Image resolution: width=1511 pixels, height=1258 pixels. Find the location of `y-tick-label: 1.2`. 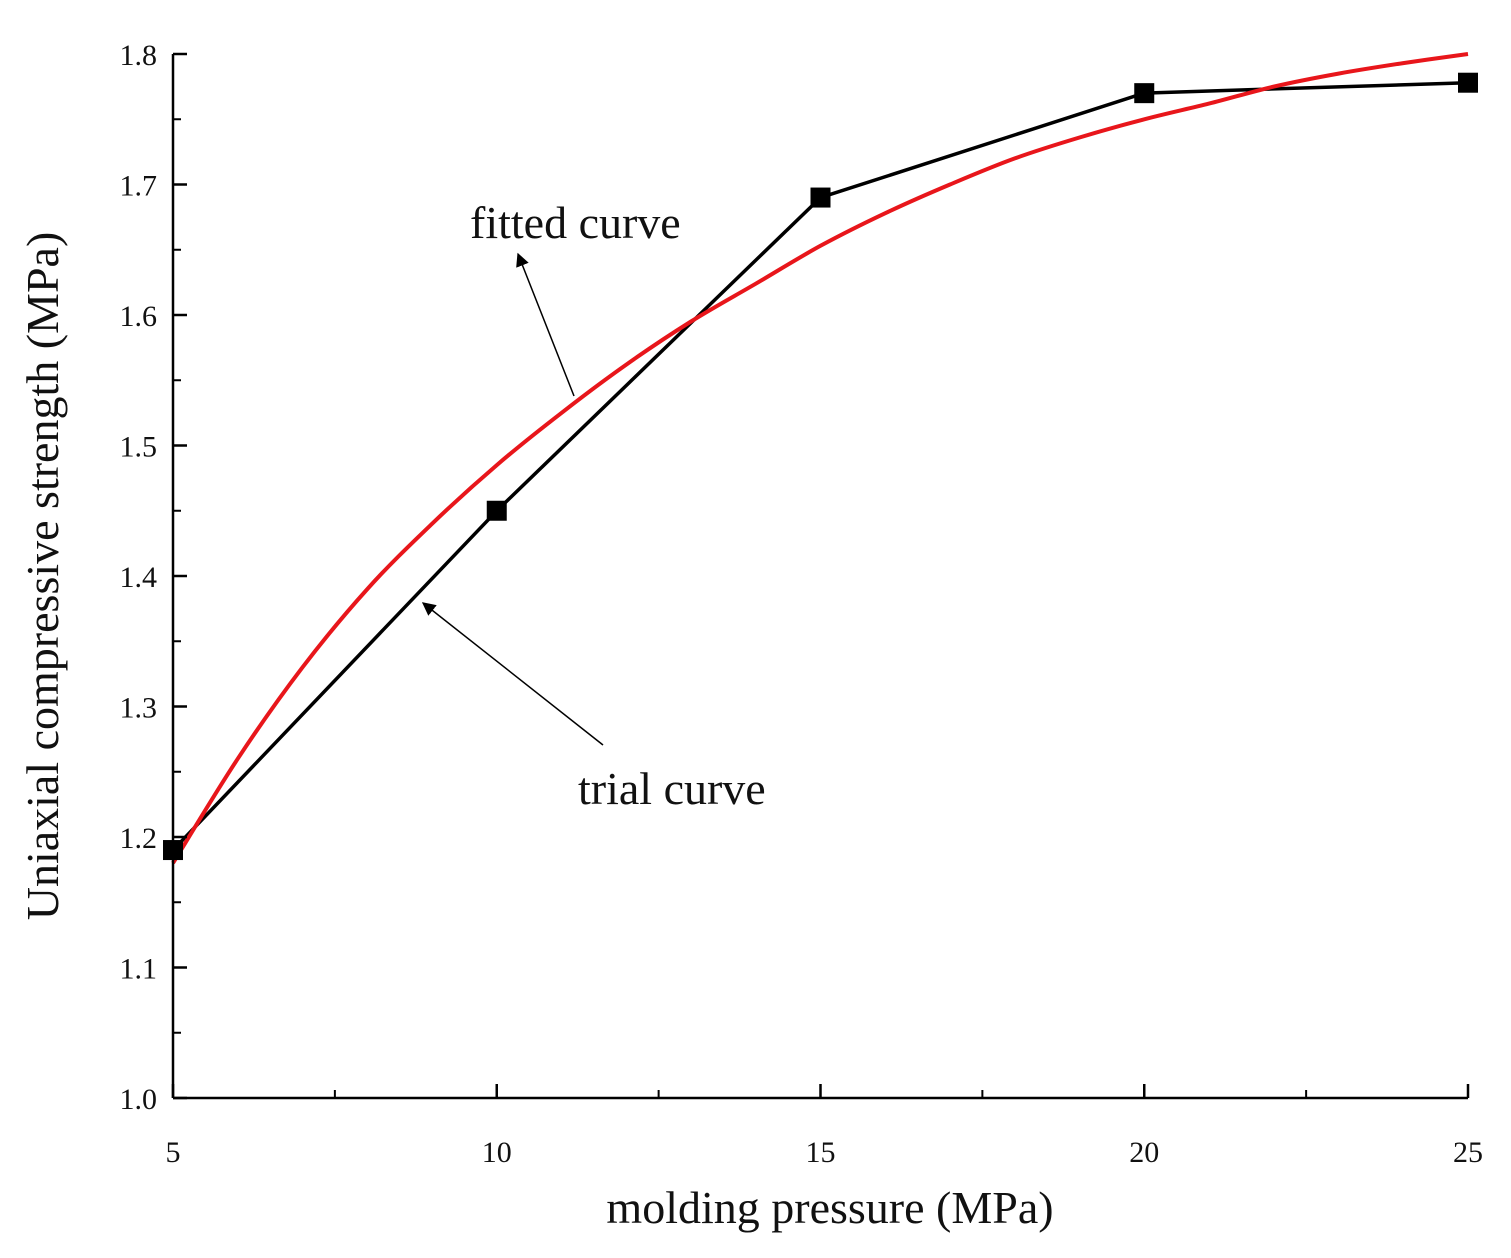

y-tick-label: 1.2 is located at coordinates (139, 838).